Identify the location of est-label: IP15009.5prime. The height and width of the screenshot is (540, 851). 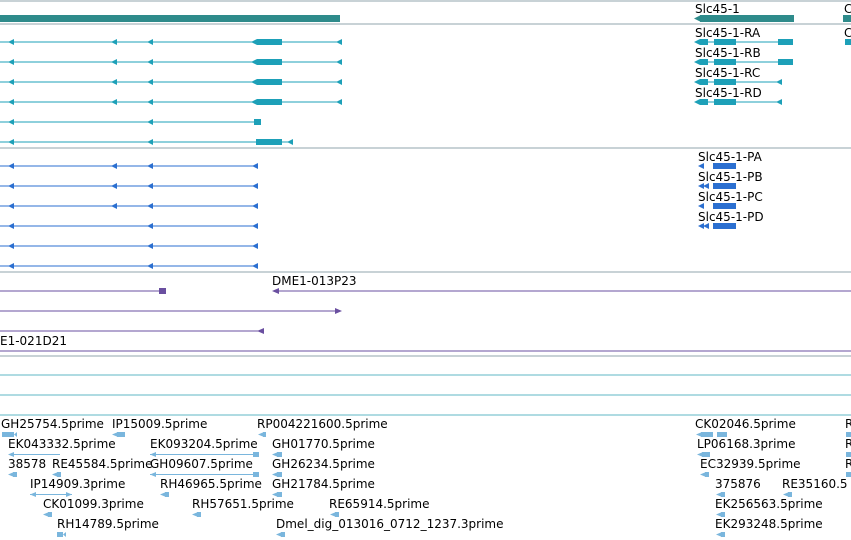
(159, 424).